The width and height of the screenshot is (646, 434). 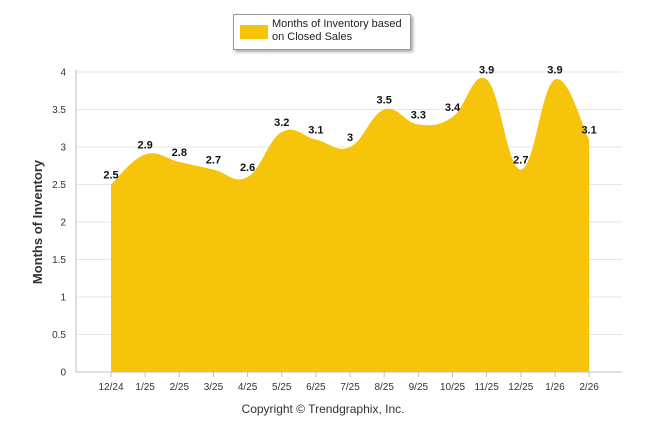 What do you see at coordinates (418, 116) in the screenshot?
I see `data-label: 3.3` at bounding box center [418, 116].